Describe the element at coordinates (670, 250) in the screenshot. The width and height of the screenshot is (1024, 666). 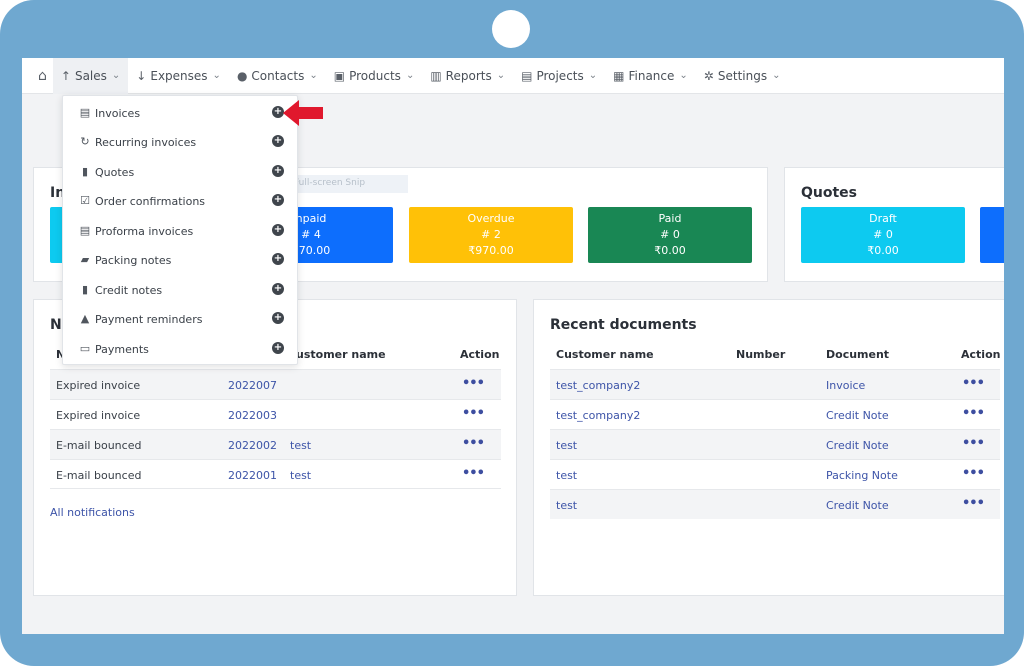
I see `stat-paid-amount: ₹0.00` at that location.